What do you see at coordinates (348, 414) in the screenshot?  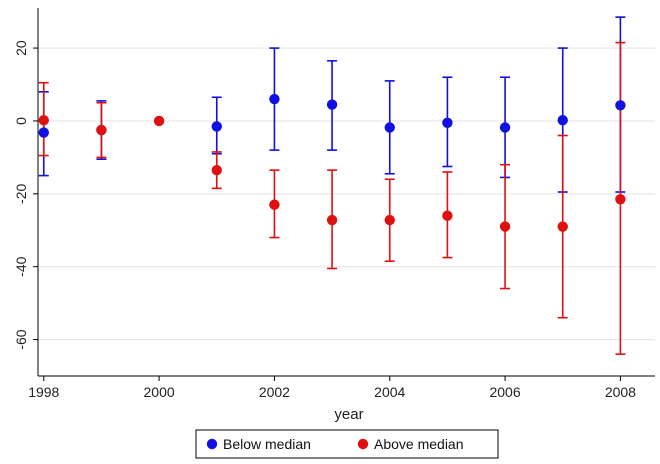 I see `x-axis-title: year` at bounding box center [348, 414].